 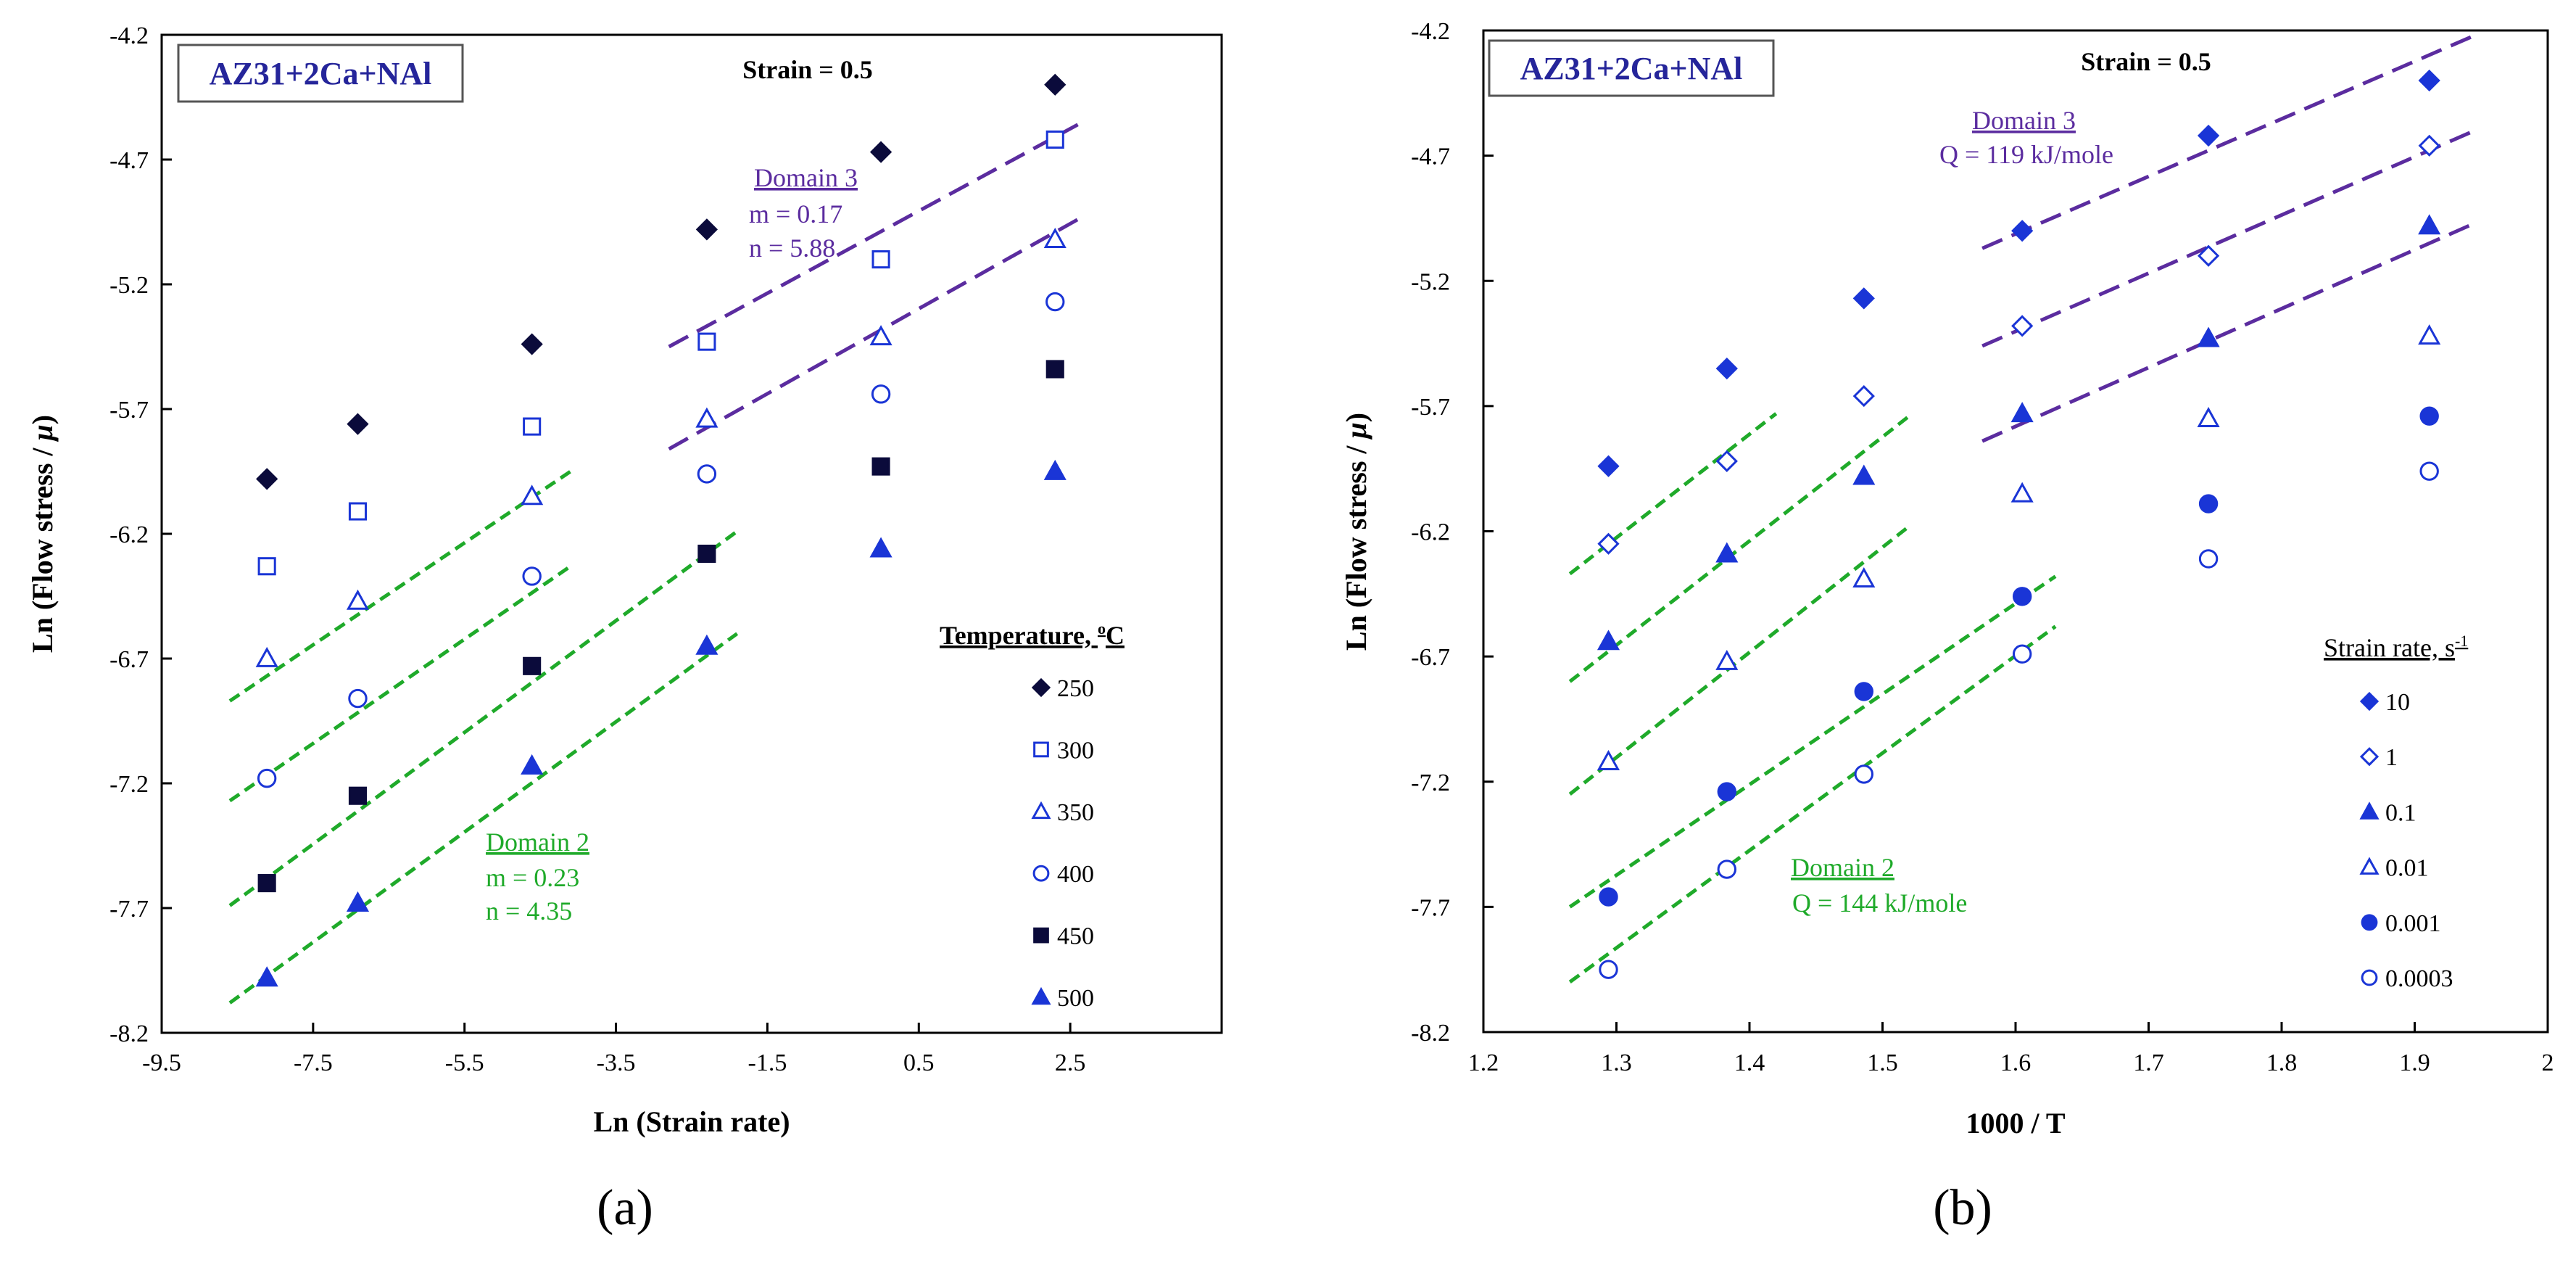 What do you see at coordinates (2146, 61) in the screenshot?
I see `subtitle-b: Strain = 0.5` at bounding box center [2146, 61].